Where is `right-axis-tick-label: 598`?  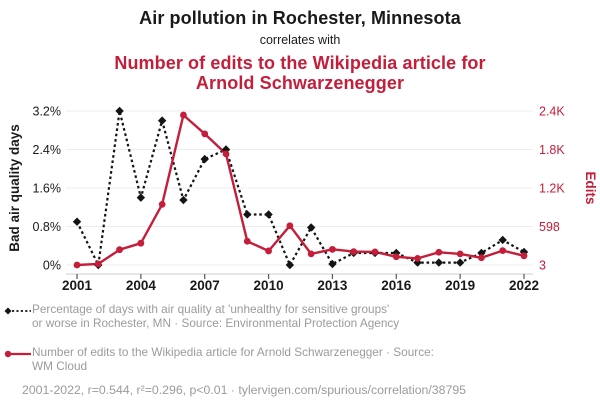 right-axis-tick-label: 598 is located at coordinates (549, 227).